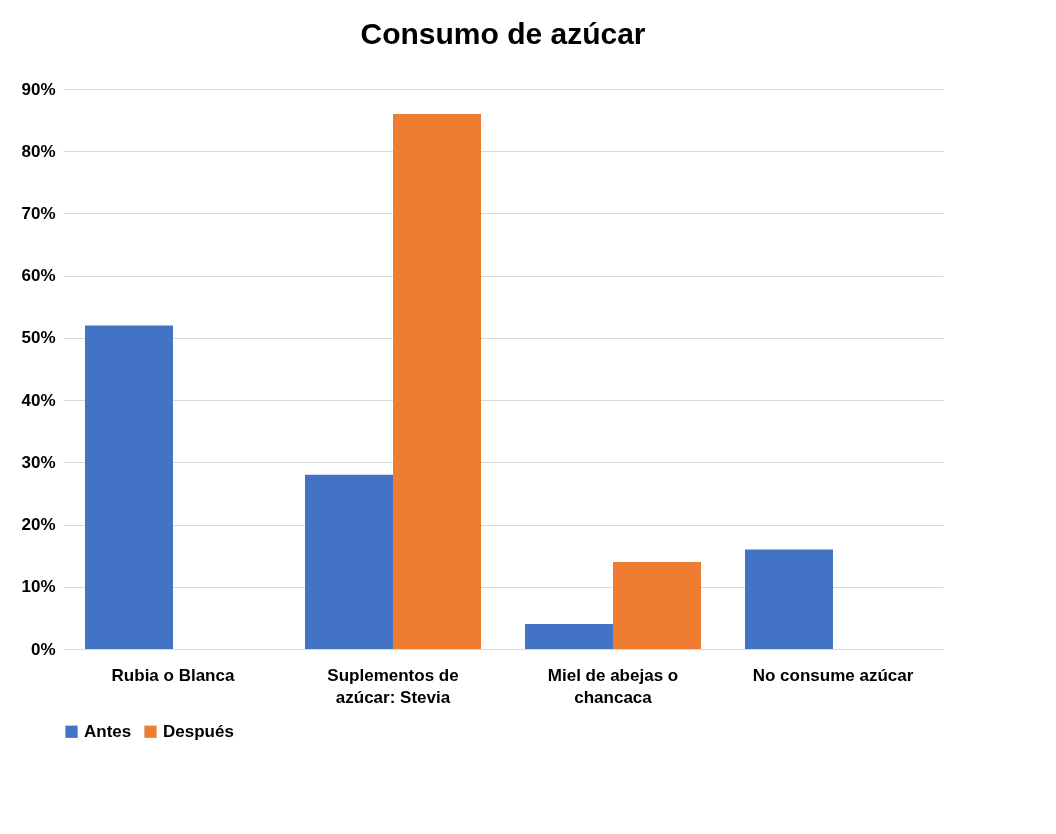 This screenshot has width=1056, height=834. What do you see at coordinates (38, 213) in the screenshot?
I see `y-tick-label: 70%` at bounding box center [38, 213].